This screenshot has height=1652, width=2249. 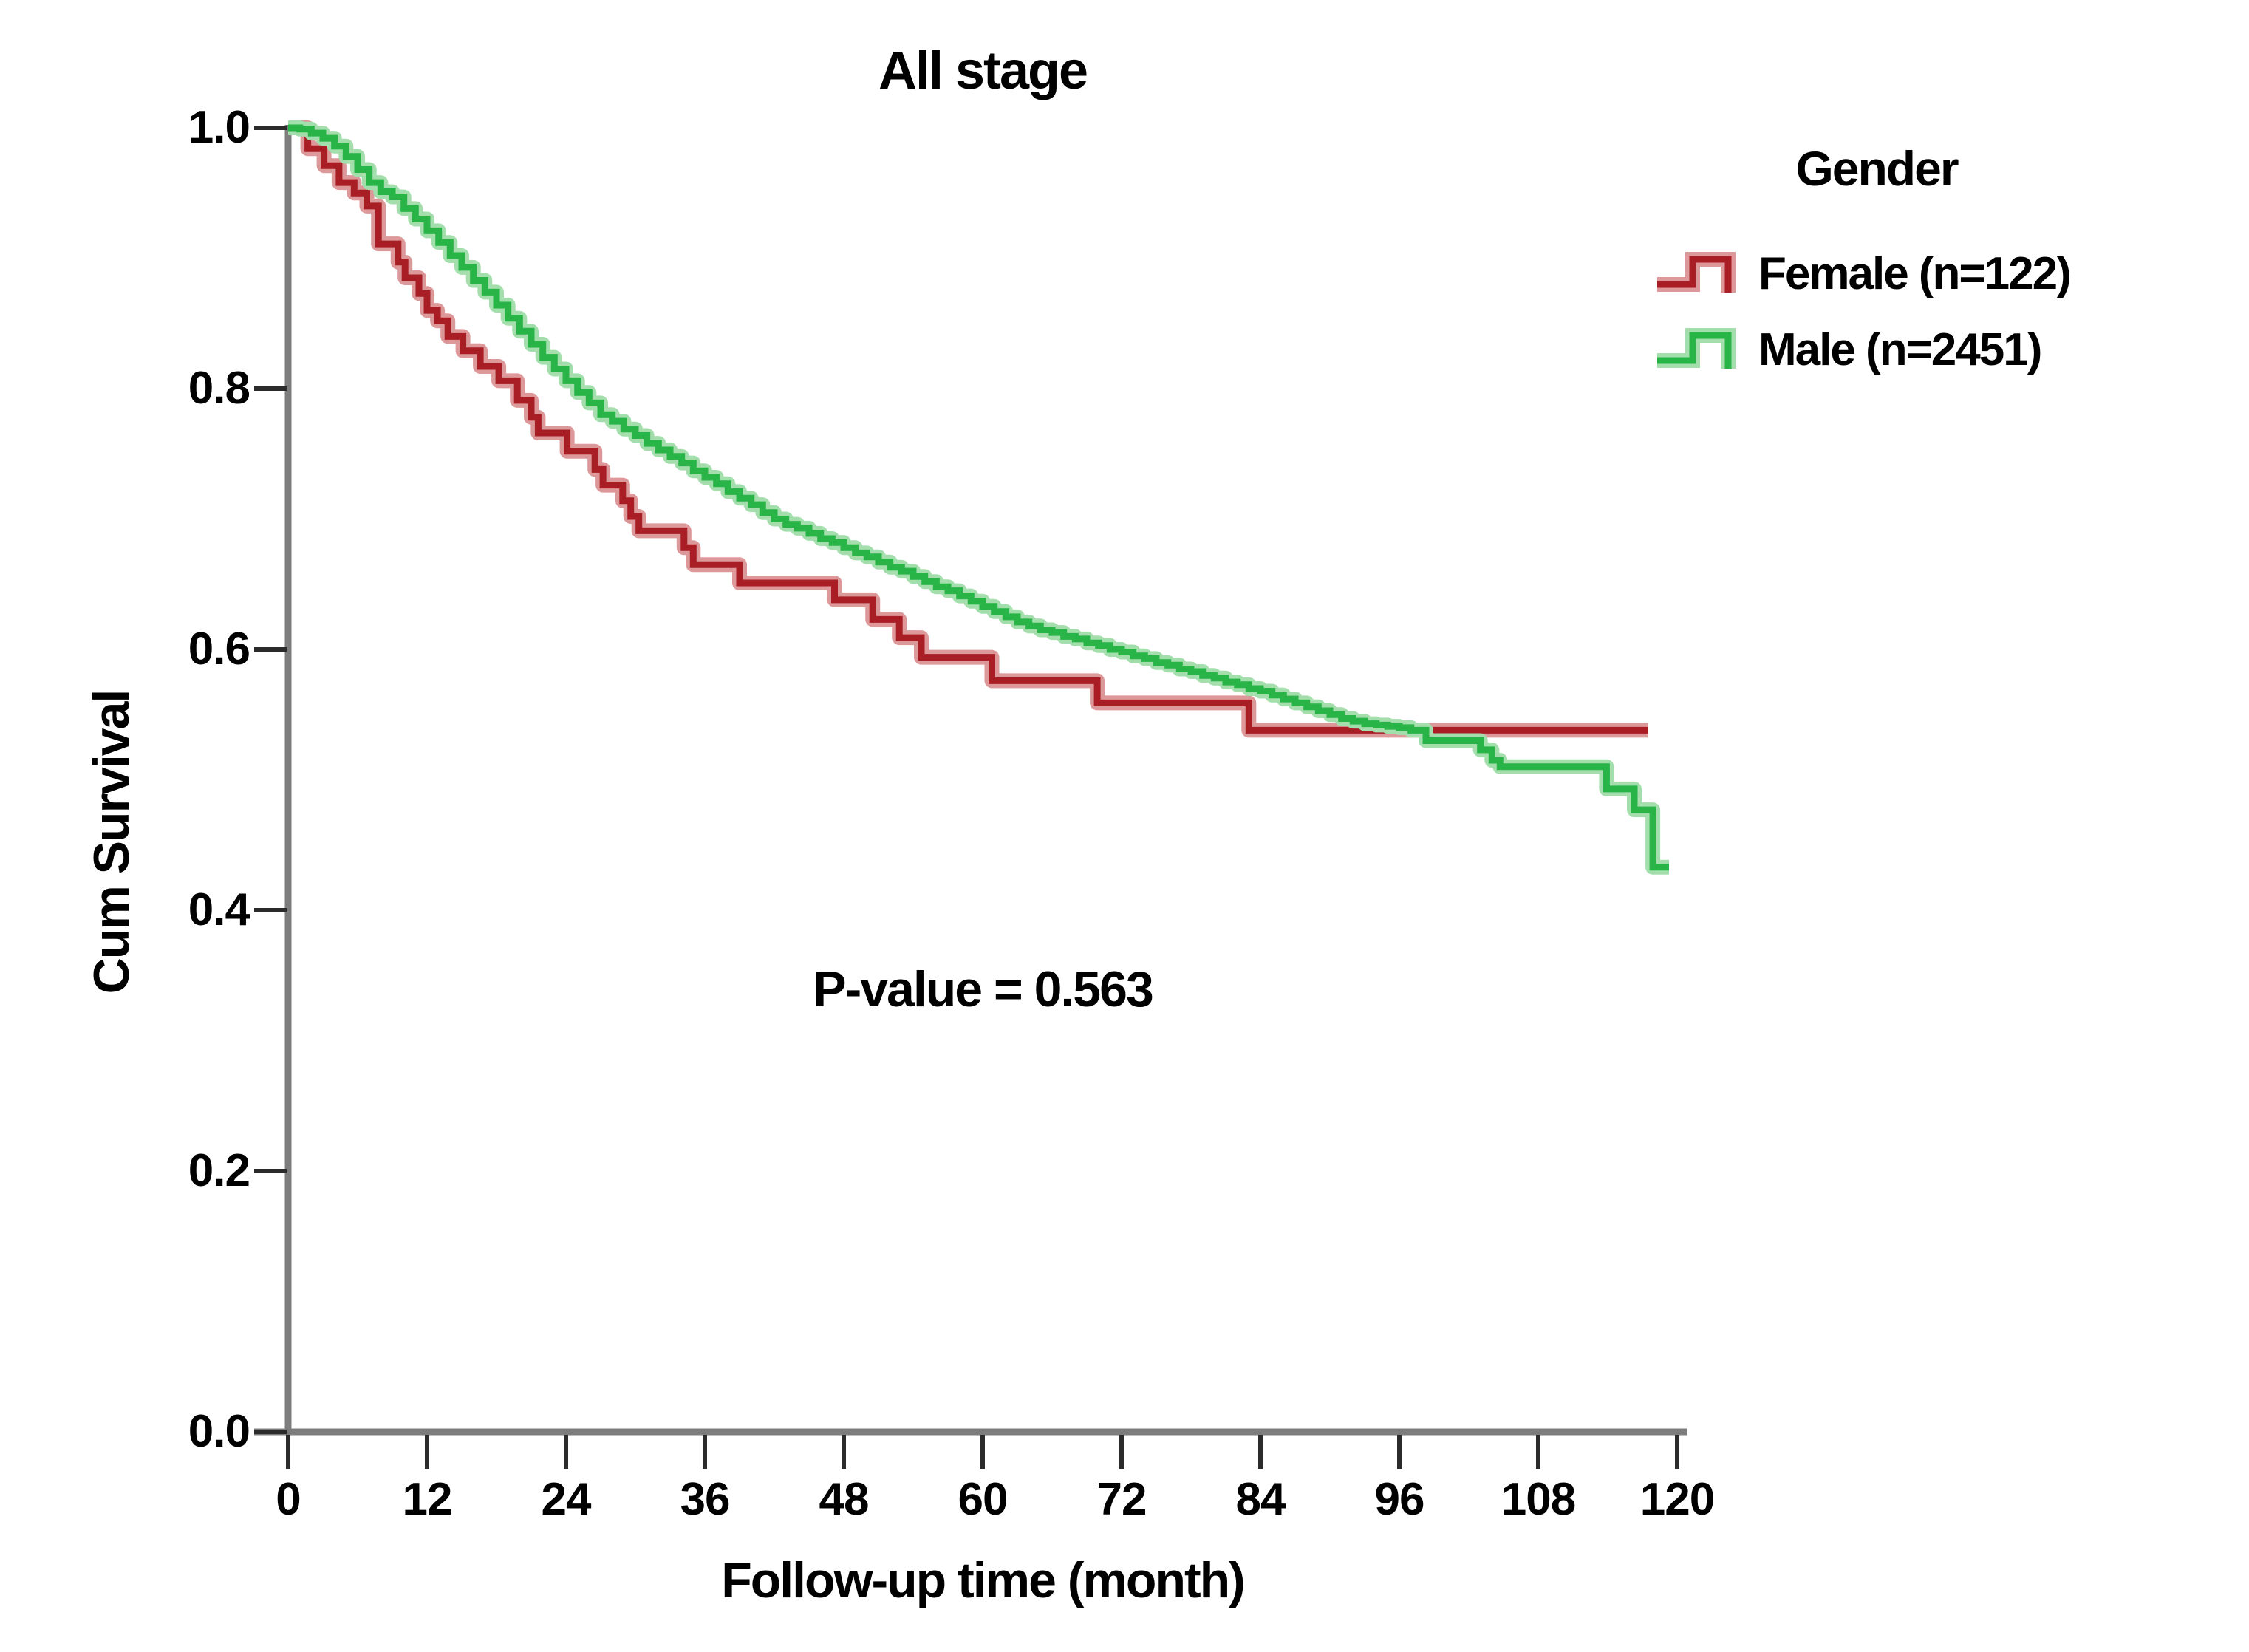 I want to click on legend-item-female: Female (n=122), so click(x=1863, y=273).